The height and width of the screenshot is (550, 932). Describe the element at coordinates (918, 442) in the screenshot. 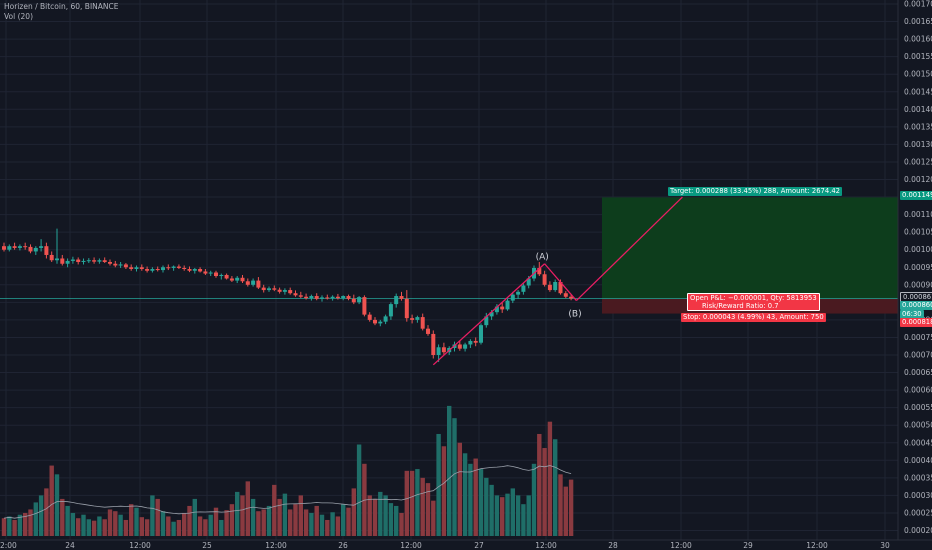

I see `price-tick-label: 0.000450` at that location.